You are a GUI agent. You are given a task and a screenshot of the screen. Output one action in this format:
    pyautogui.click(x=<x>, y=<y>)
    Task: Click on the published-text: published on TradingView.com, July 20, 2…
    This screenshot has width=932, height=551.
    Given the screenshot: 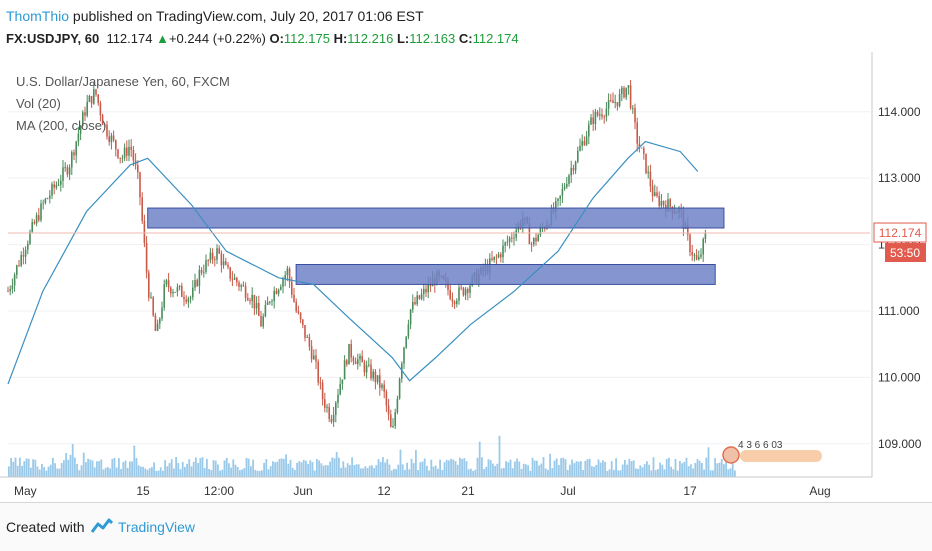 What is the action you would take?
    pyautogui.click(x=248, y=16)
    